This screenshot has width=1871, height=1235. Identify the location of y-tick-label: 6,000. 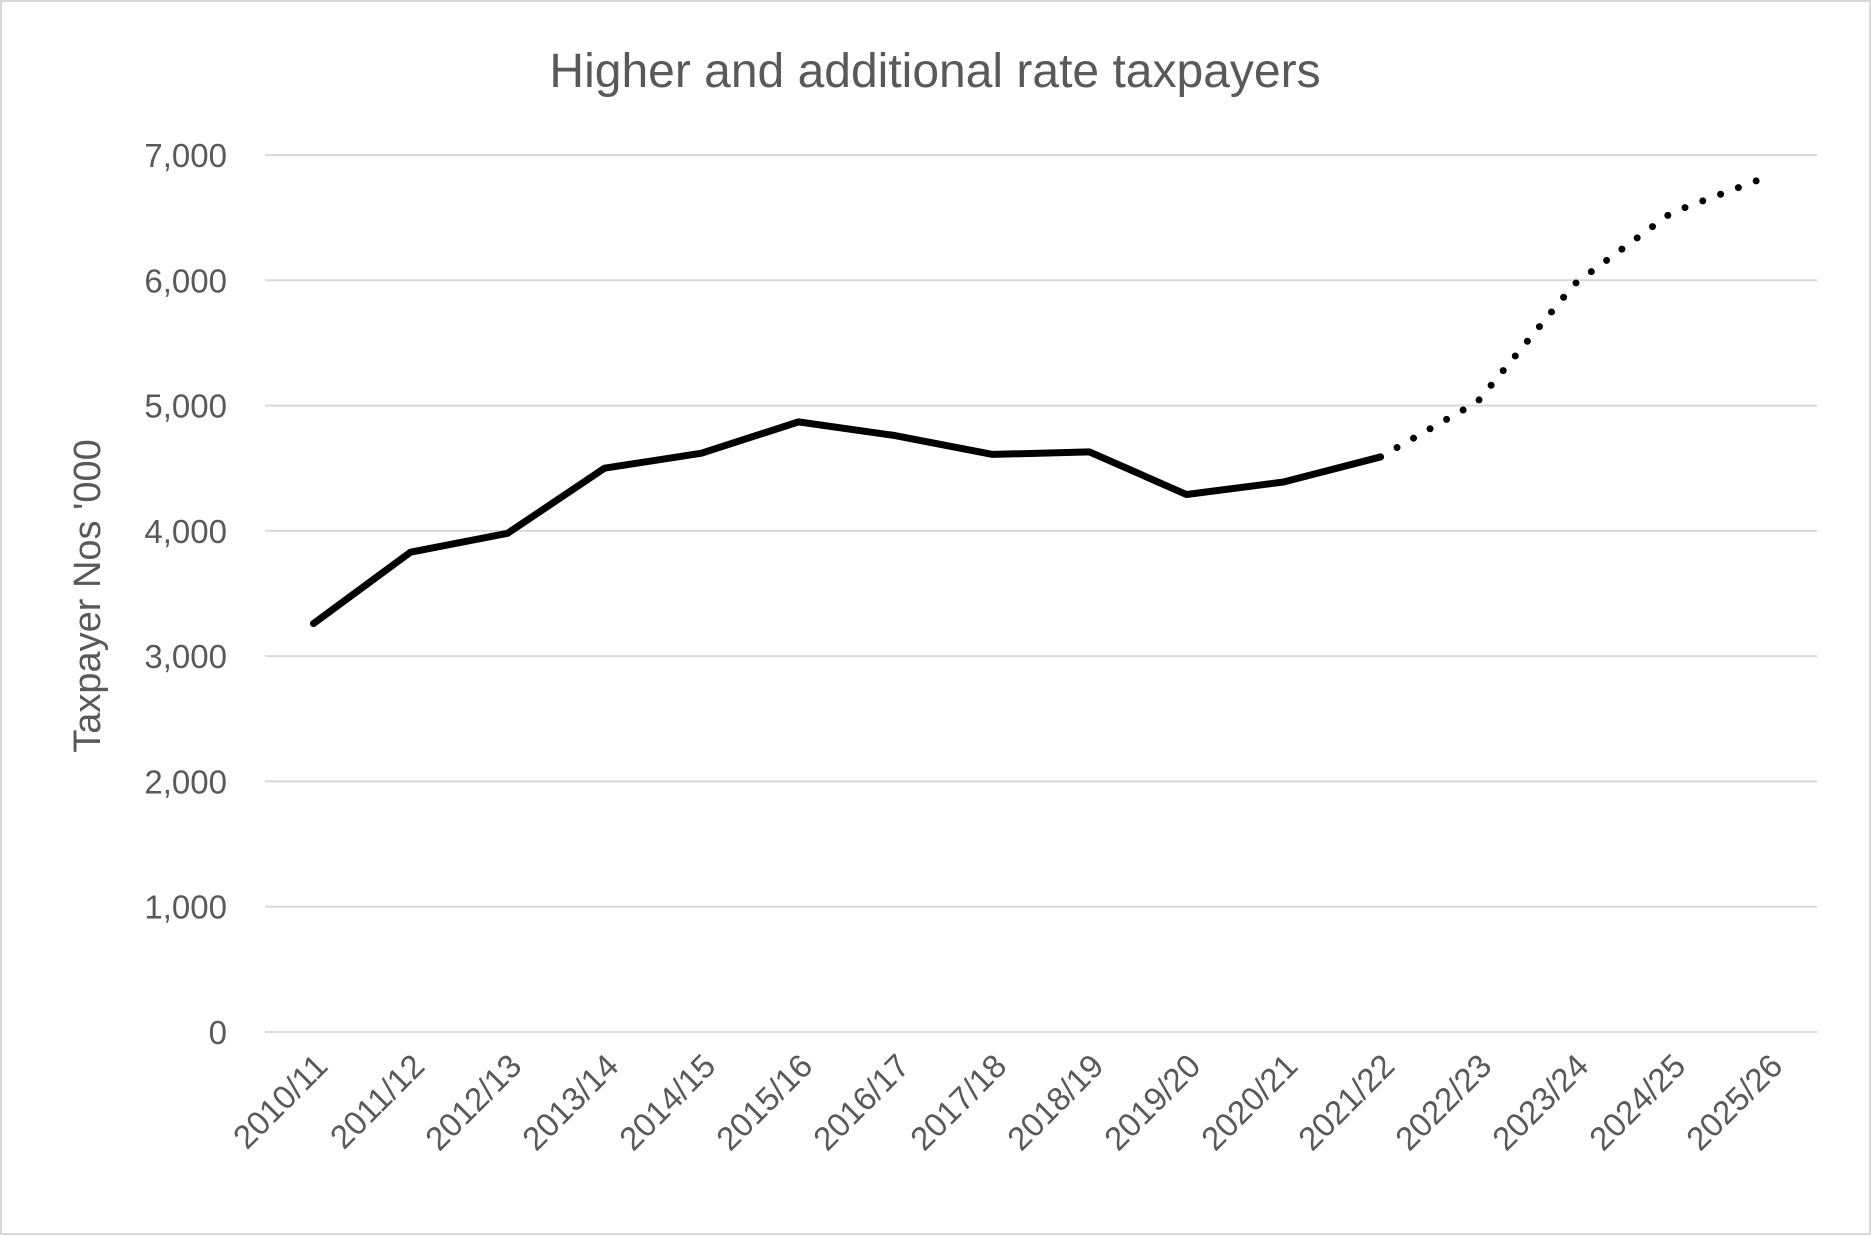
(185, 280).